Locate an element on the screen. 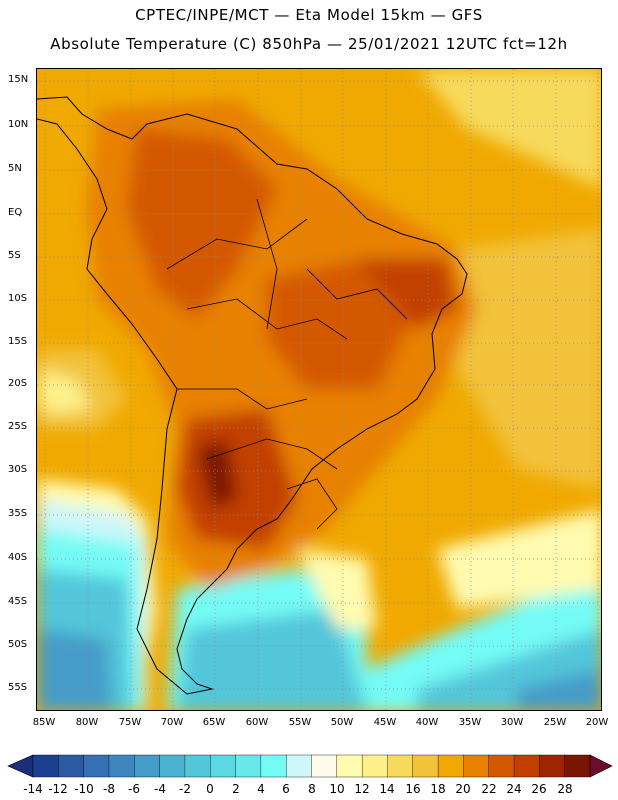  lon-label: 65W is located at coordinates (214, 722).